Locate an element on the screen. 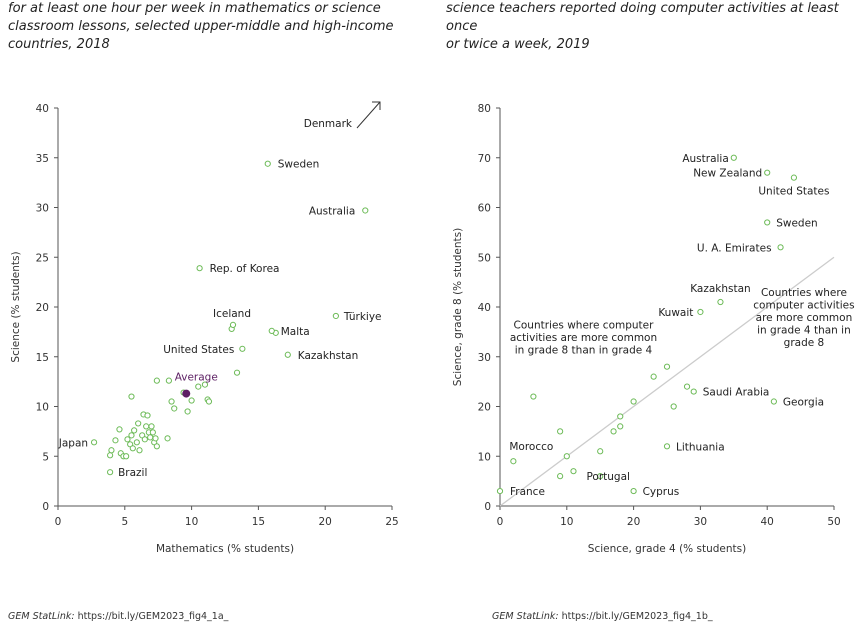 The height and width of the screenshot is (625, 863). c2-annotation-line: in grade 8 than in grade 4 is located at coordinates (584, 350).